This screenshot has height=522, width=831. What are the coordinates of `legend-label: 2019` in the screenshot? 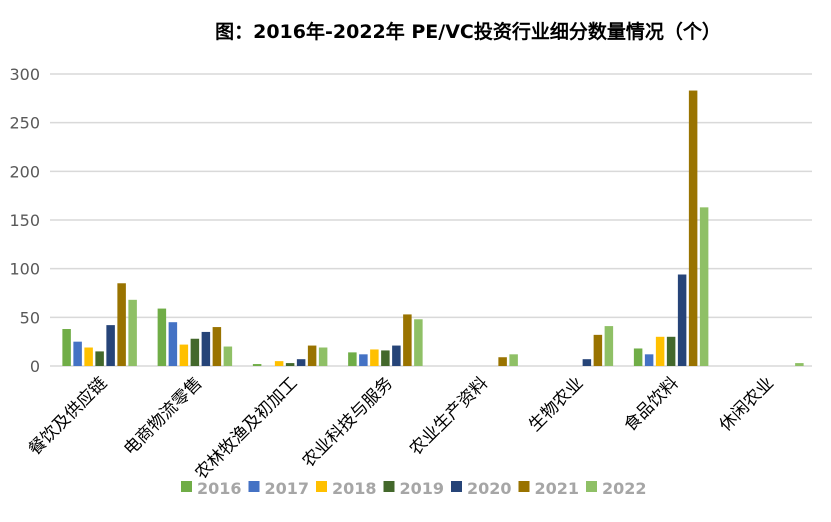 It's located at (422, 488).